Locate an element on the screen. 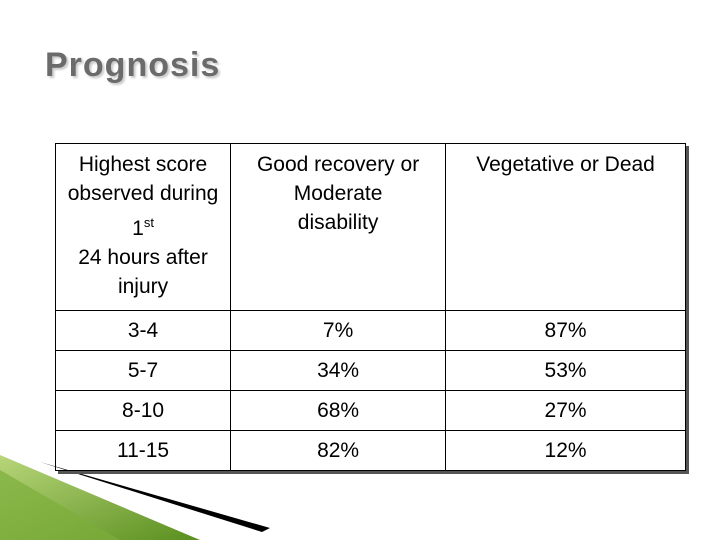  table-row: 8-10 68% 27% is located at coordinates (370, 410).